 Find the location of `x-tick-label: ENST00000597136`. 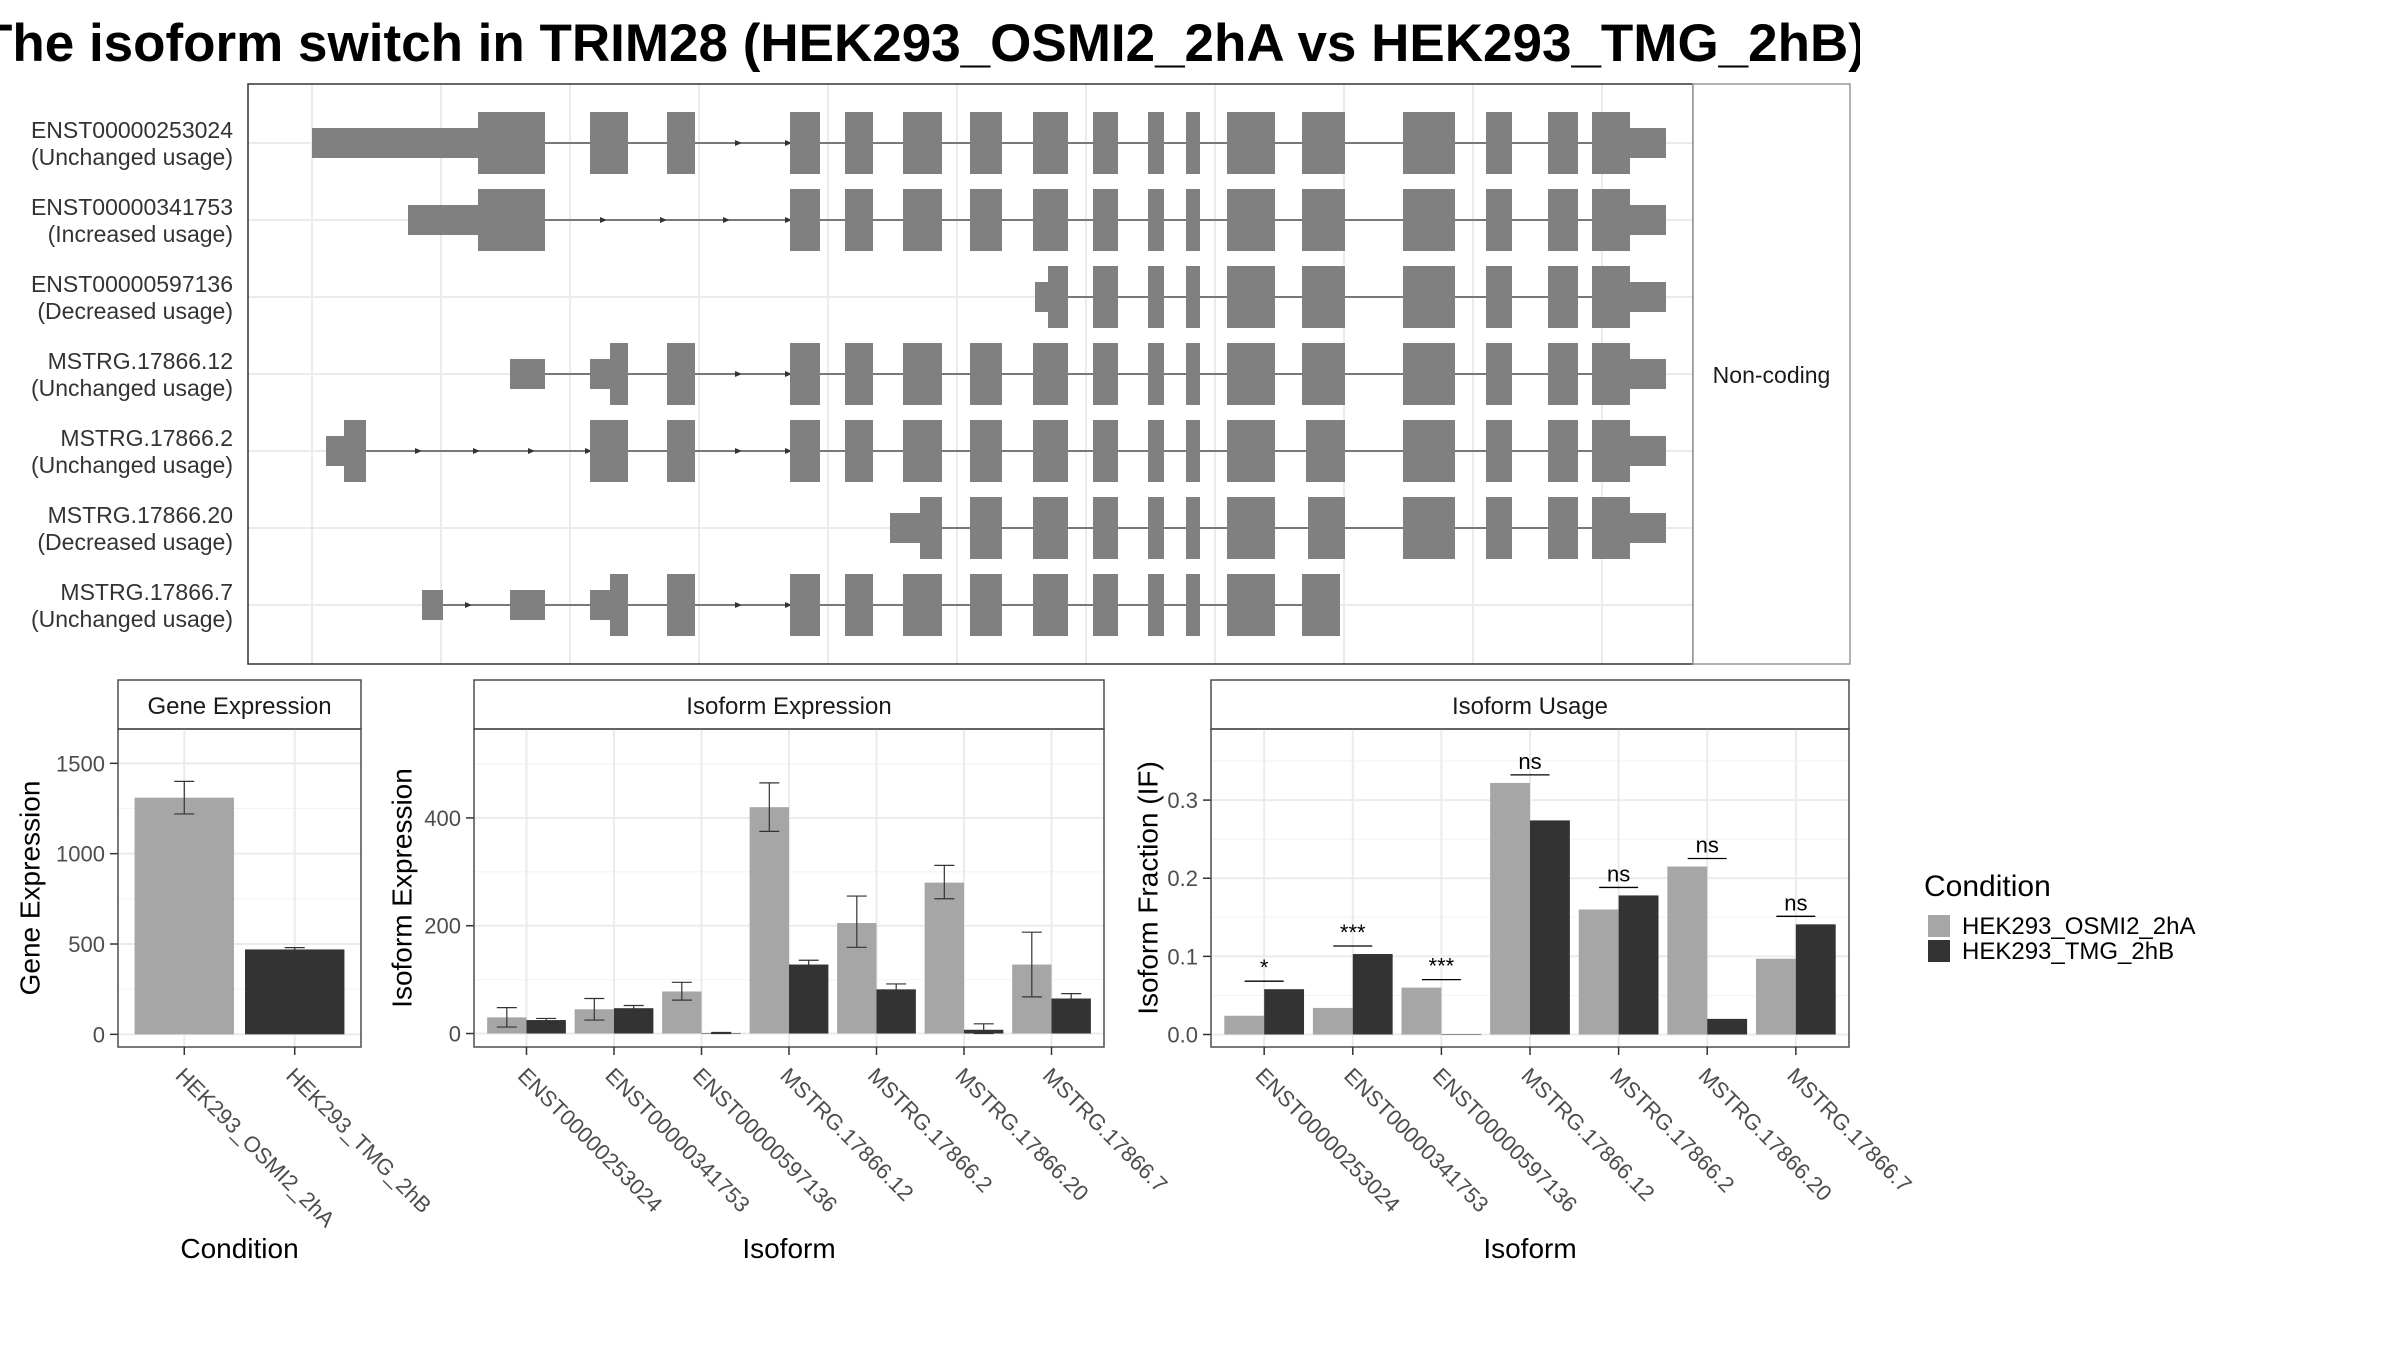

x-tick-label: ENST00000597136 is located at coordinates (1505, 1140).